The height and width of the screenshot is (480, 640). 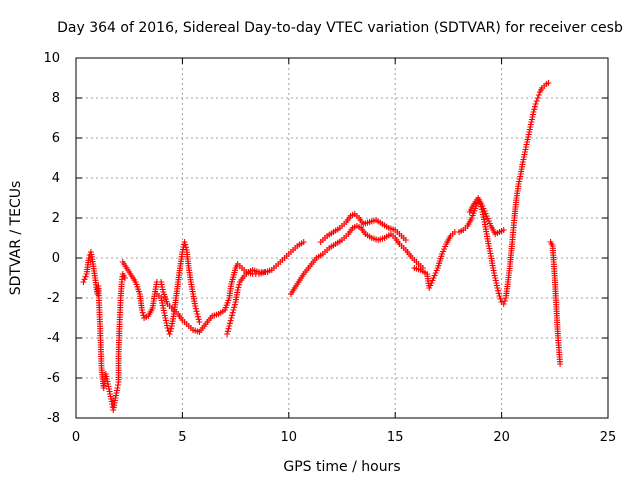 I want to click on y-tick-label: -8, so click(x=53, y=418).